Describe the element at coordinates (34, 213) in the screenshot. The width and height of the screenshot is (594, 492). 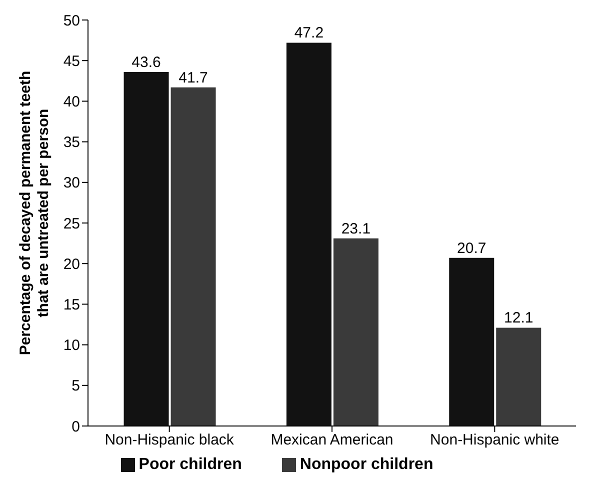
I see `y-axis-title: Percentage of decayed permanent teeth that are untreated per person` at that location.